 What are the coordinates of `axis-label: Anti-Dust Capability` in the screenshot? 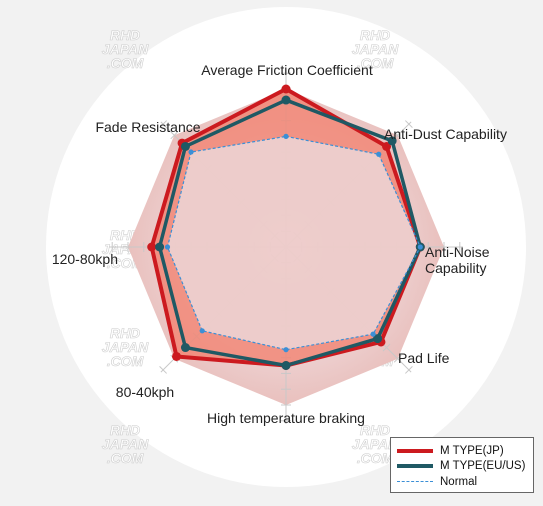 It's located at (445, 134).